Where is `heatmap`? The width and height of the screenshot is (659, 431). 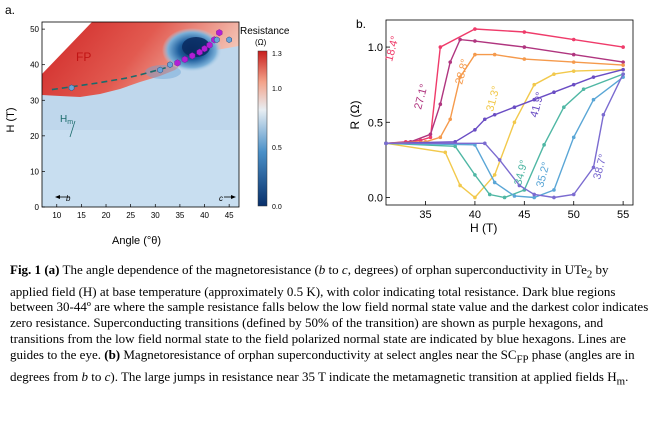 heatmap is located at coordinates (140, 114).